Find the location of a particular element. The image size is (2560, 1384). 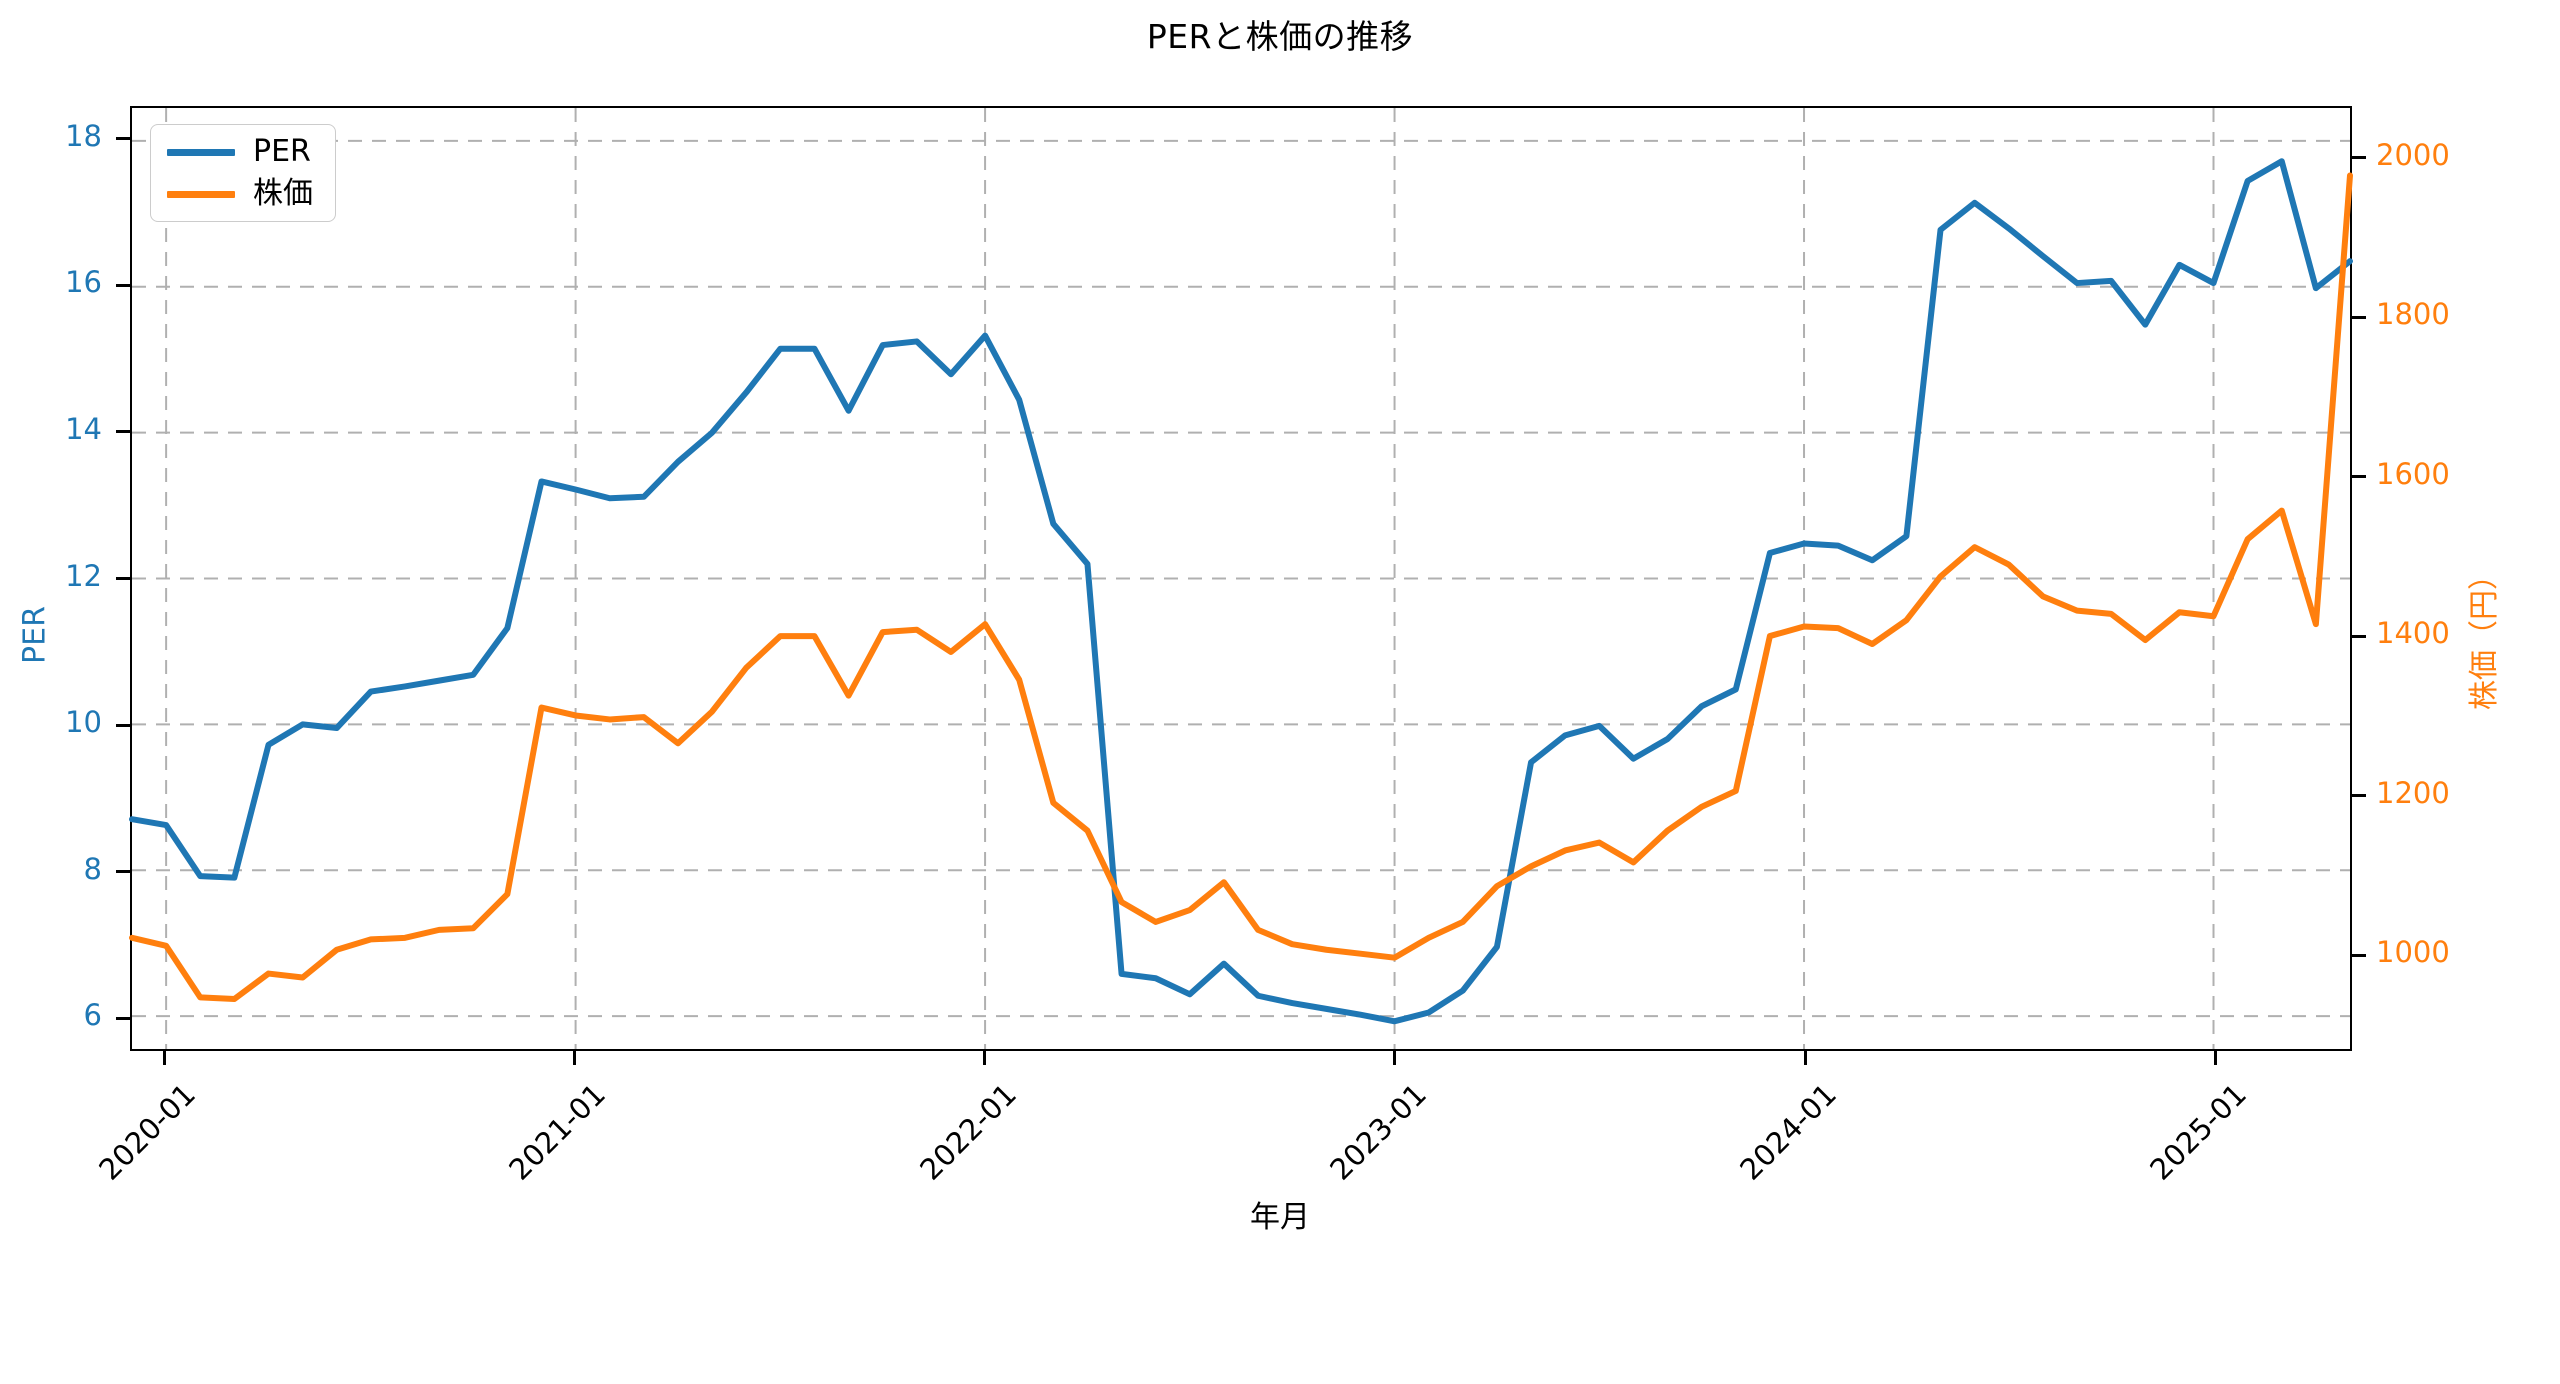

legend-swatch-per is located at coordinates (201, 152).